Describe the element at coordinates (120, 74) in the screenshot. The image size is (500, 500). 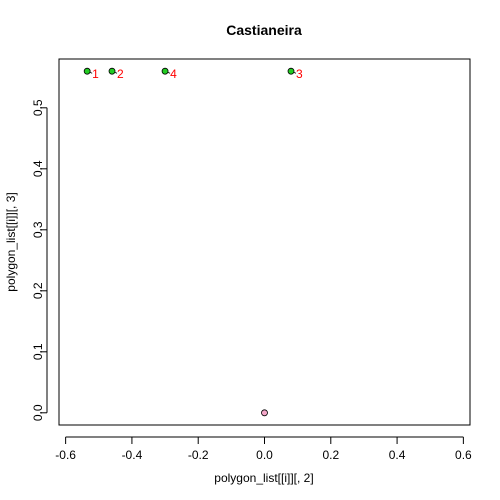
I see `point-label: 2` at that location.